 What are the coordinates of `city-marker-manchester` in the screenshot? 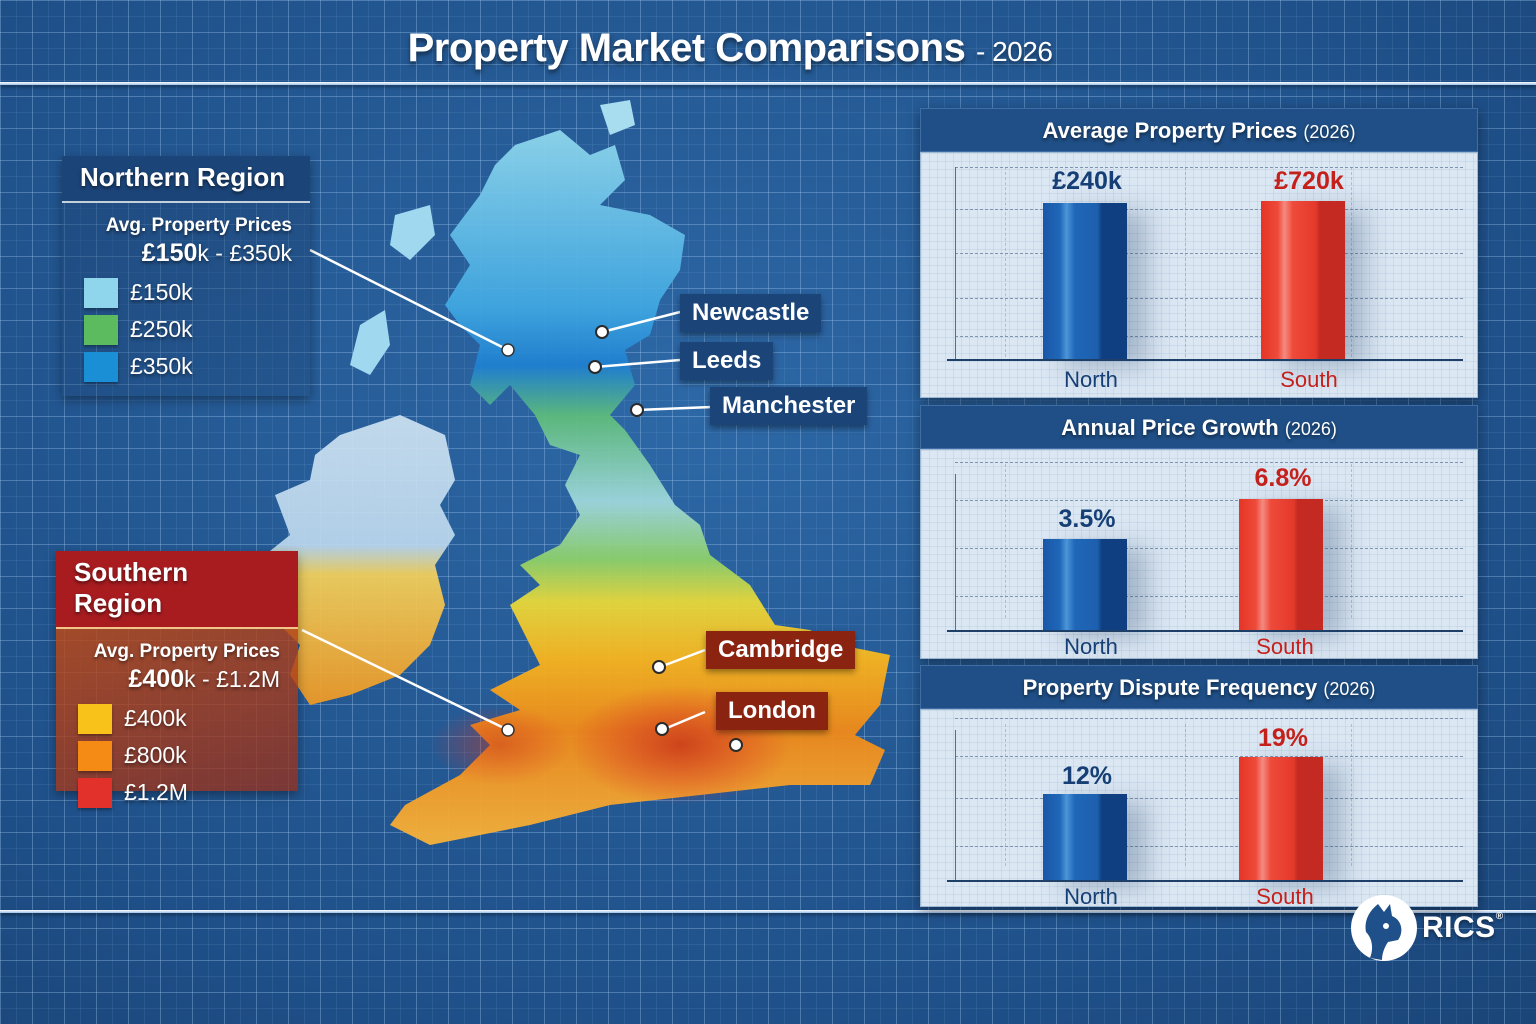 It's located at (637, 410).